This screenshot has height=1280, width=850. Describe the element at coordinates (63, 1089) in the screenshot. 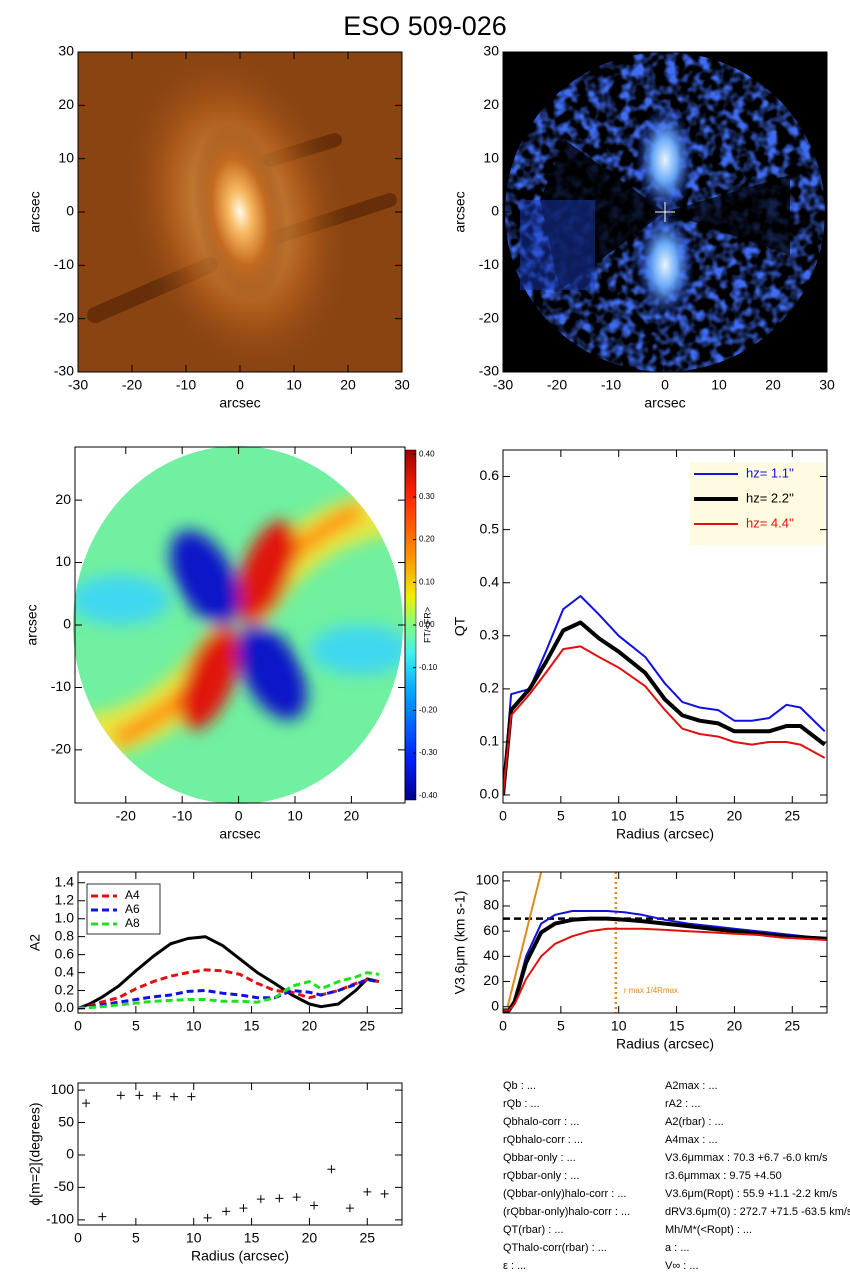

I see `y-tick-label: 100` at that location.